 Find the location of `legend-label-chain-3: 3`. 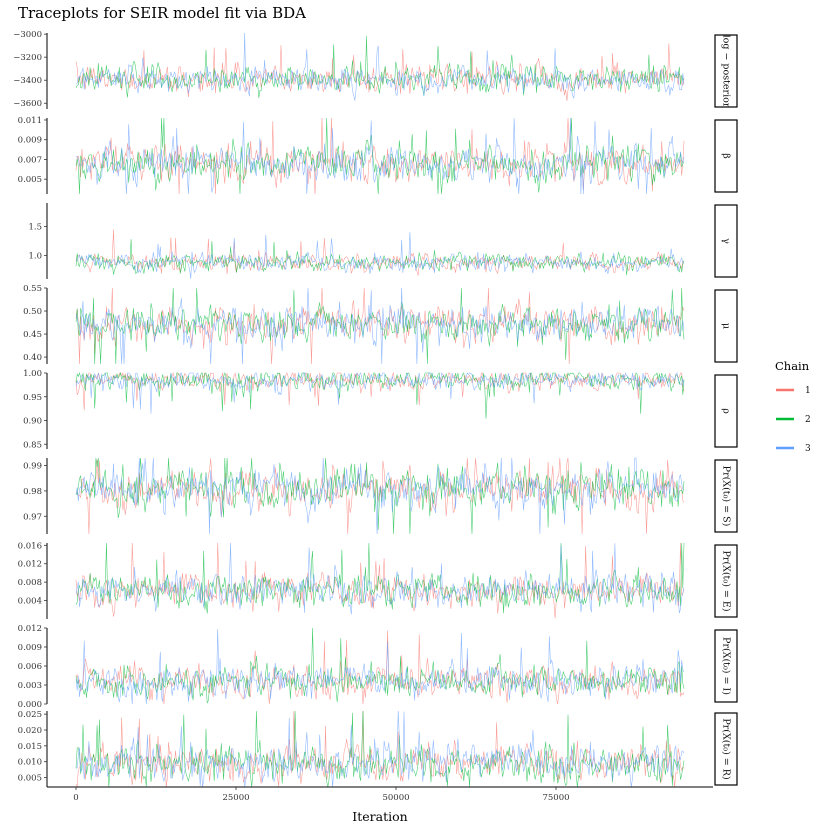

legend-label-chain-3: 3 is located at coordinates (808, 449).